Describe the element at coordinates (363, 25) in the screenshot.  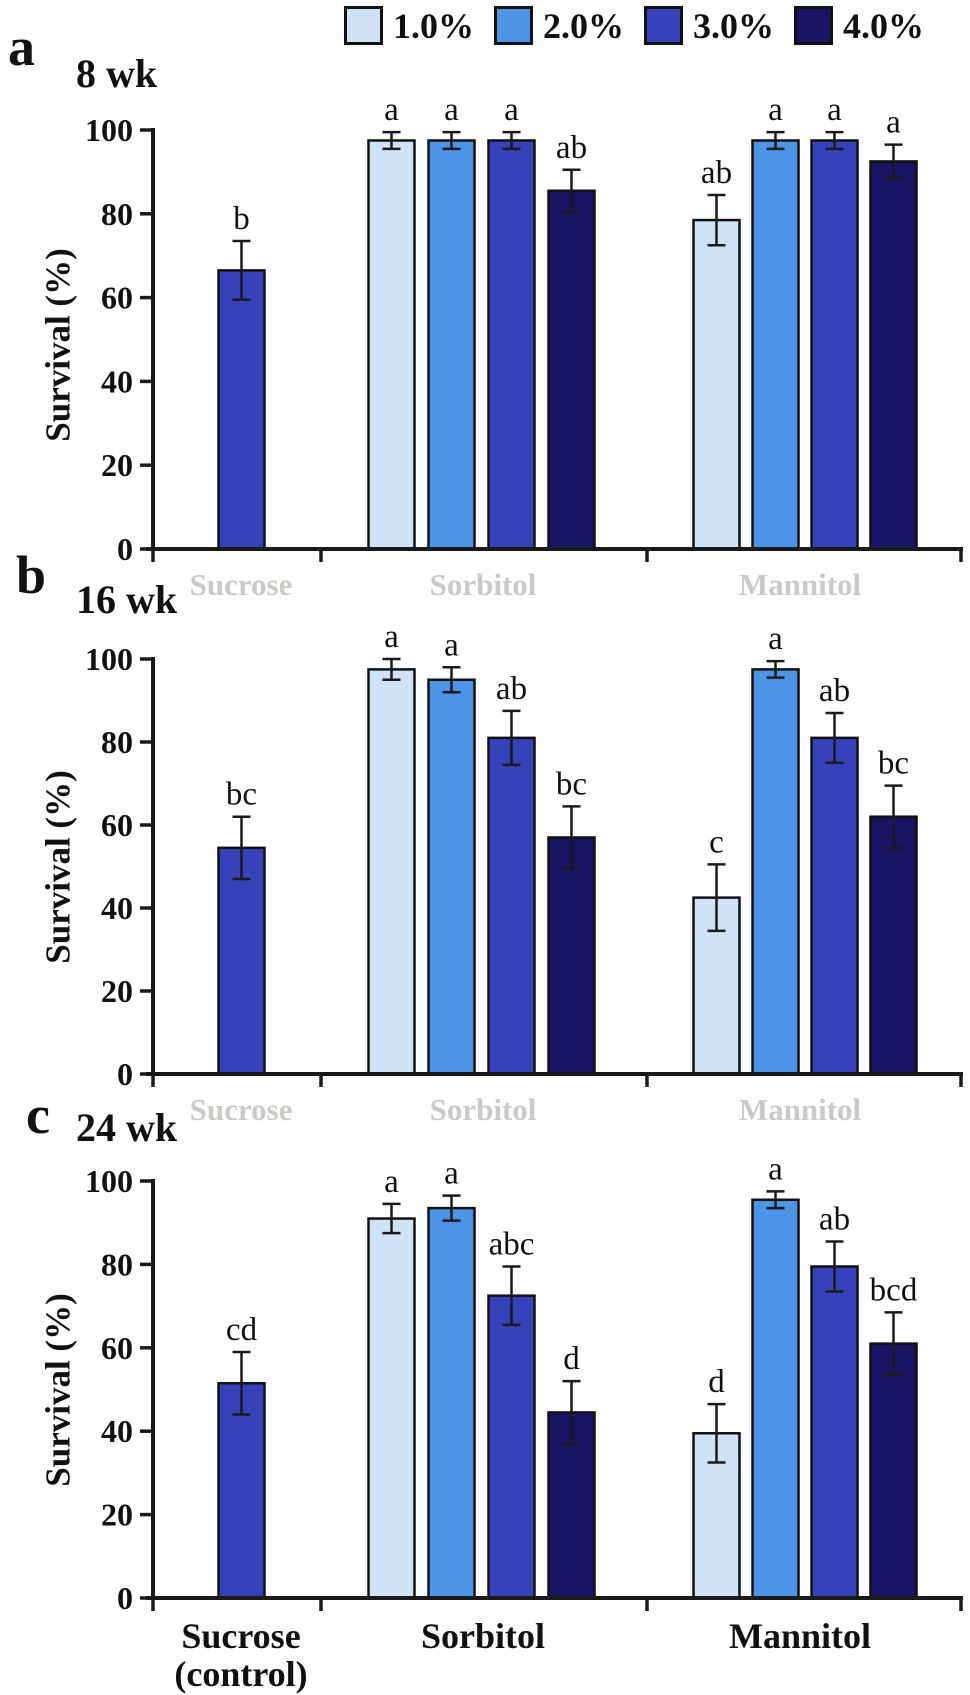
I see `legend-swatch-1.0-icon` at that location.